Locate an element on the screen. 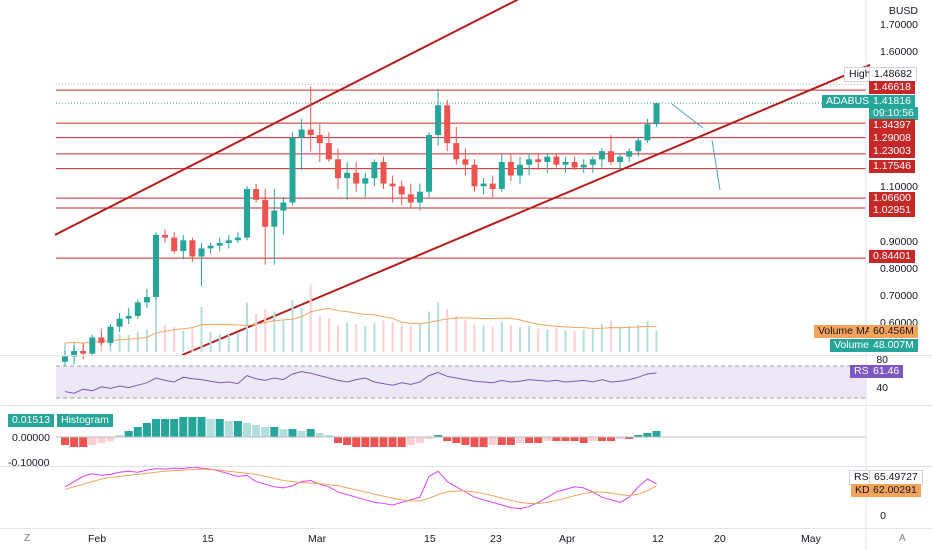 This screenshot has height=550, width=932. symbol-tag: ADABUSD is located at coordinates (851, 101).